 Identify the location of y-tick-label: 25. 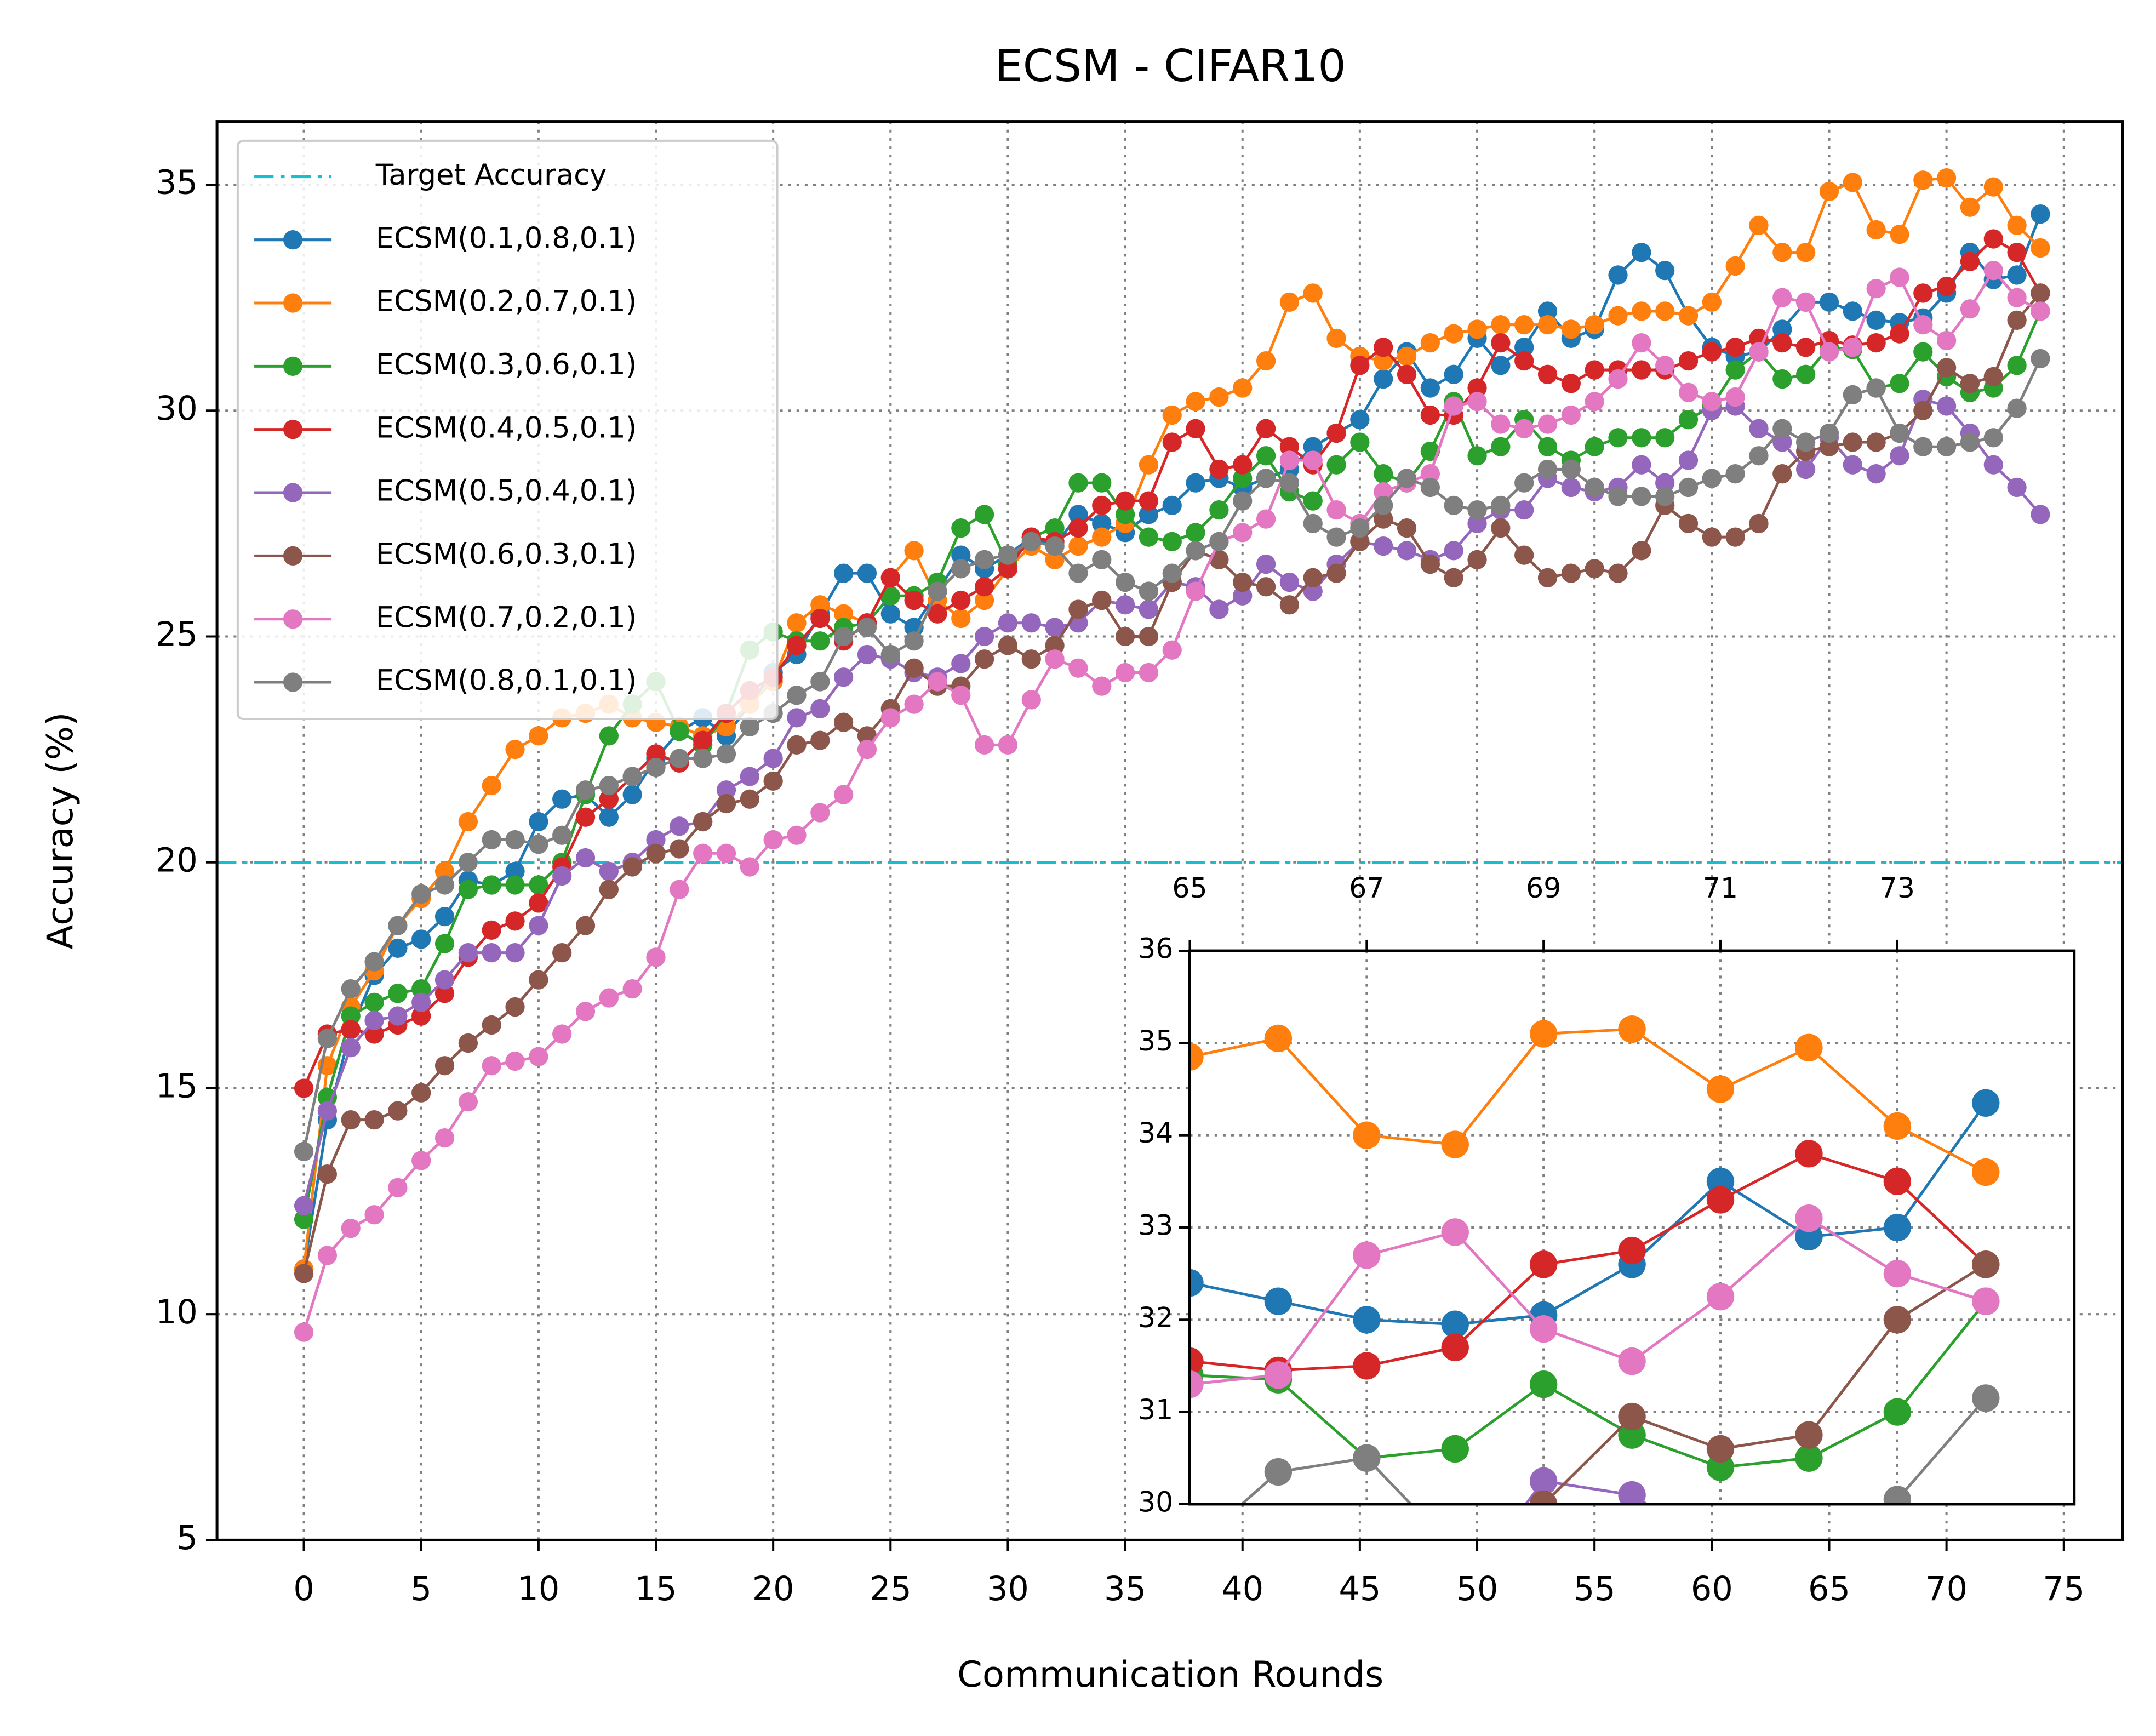
(177, 634).